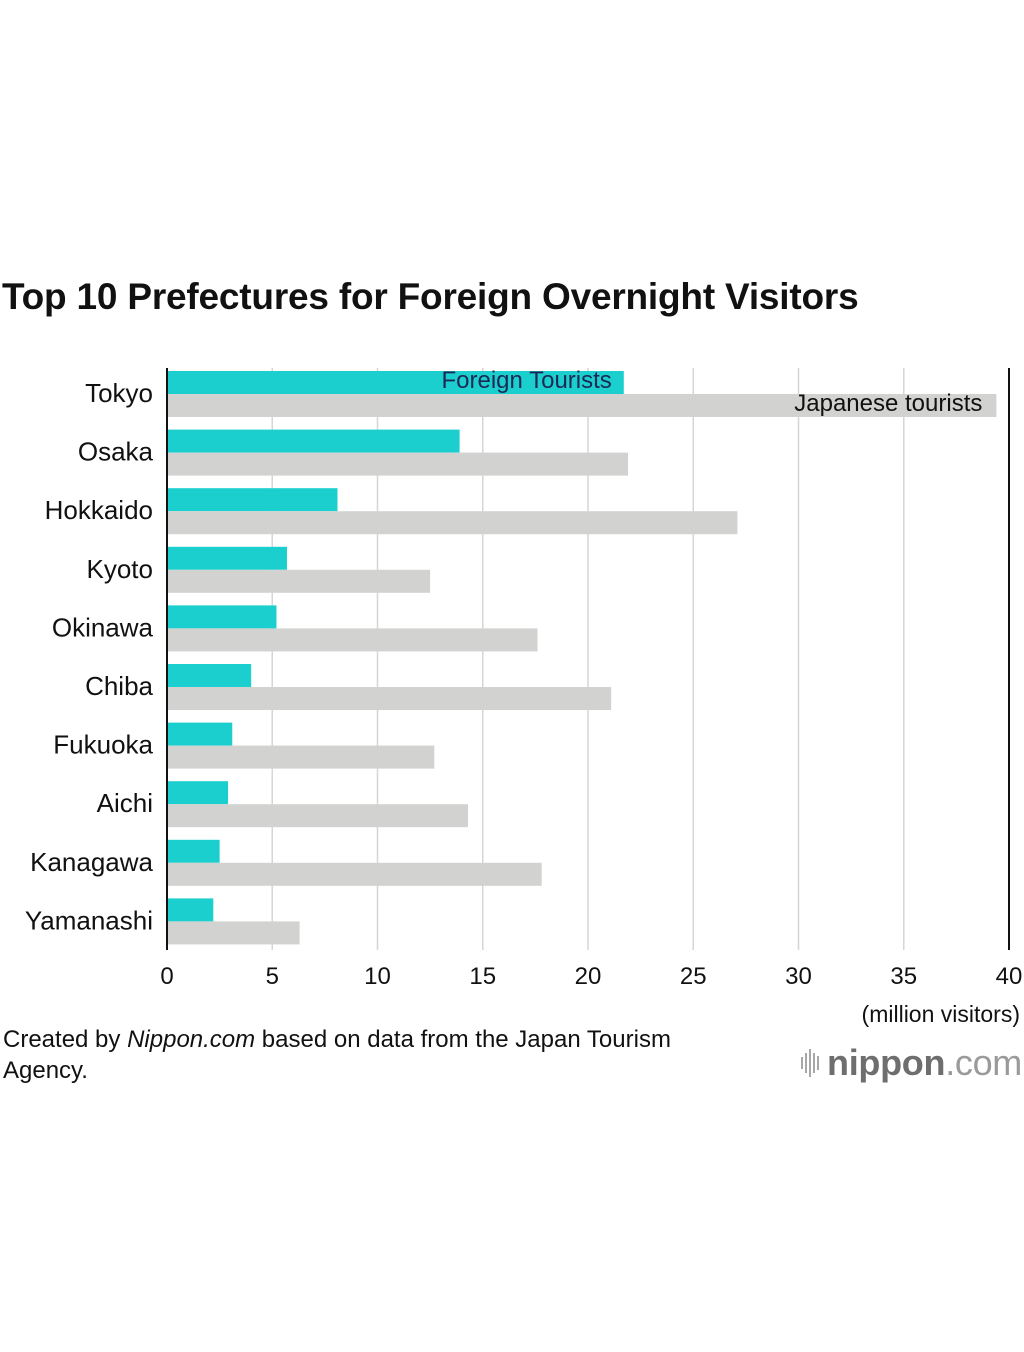 This screenshot has height=1352, width=1024. I want to click on category-label: Hokkaido, so click(99, 510).